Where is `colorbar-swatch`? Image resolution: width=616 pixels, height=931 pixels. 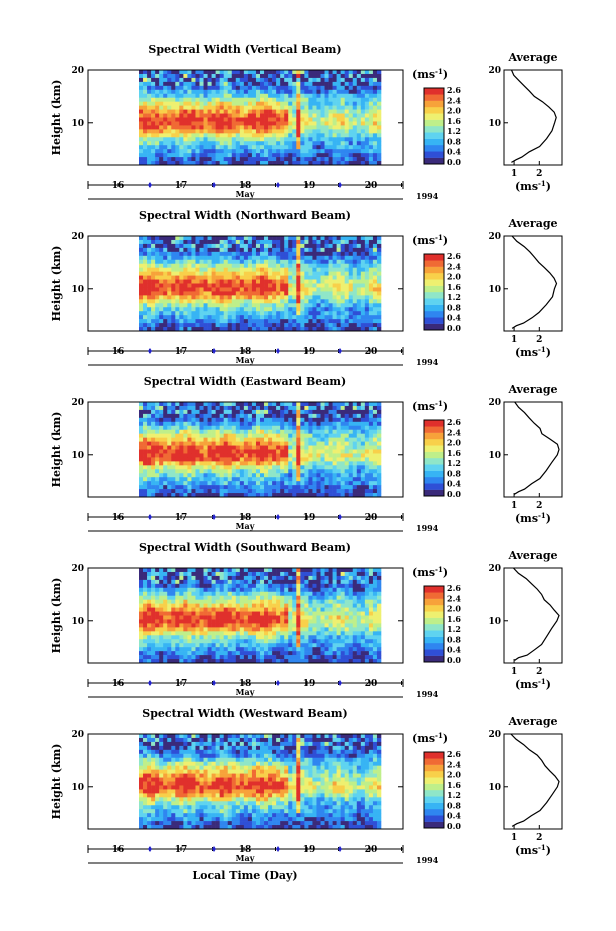
colorbar-swatch is located at coordinates (434, 270).